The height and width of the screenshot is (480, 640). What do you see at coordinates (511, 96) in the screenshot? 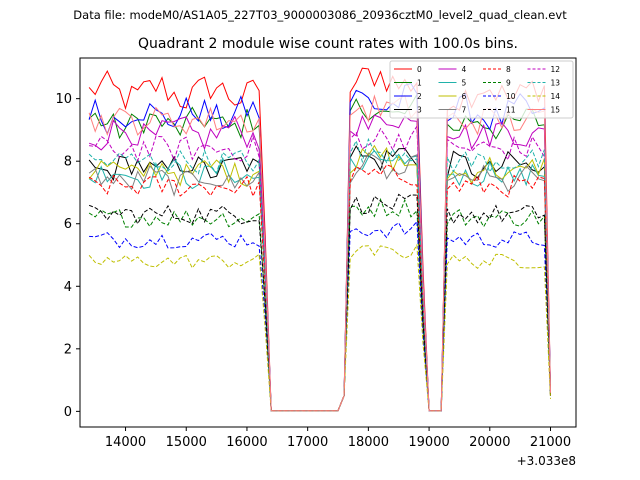
I see `legend-label-10: 10` at bounding box center [511, 96].